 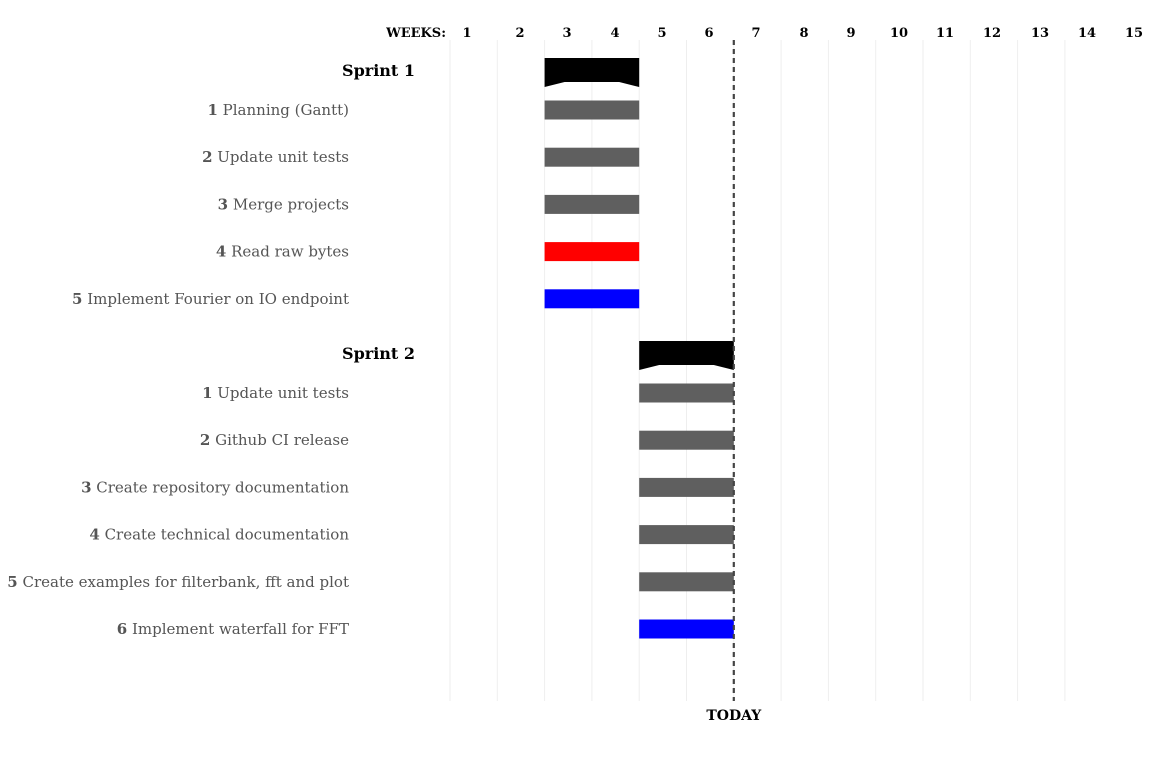 I want to click on task-label: 5 Implement Fourier on IO endpoint, so click(x=210, y=299).